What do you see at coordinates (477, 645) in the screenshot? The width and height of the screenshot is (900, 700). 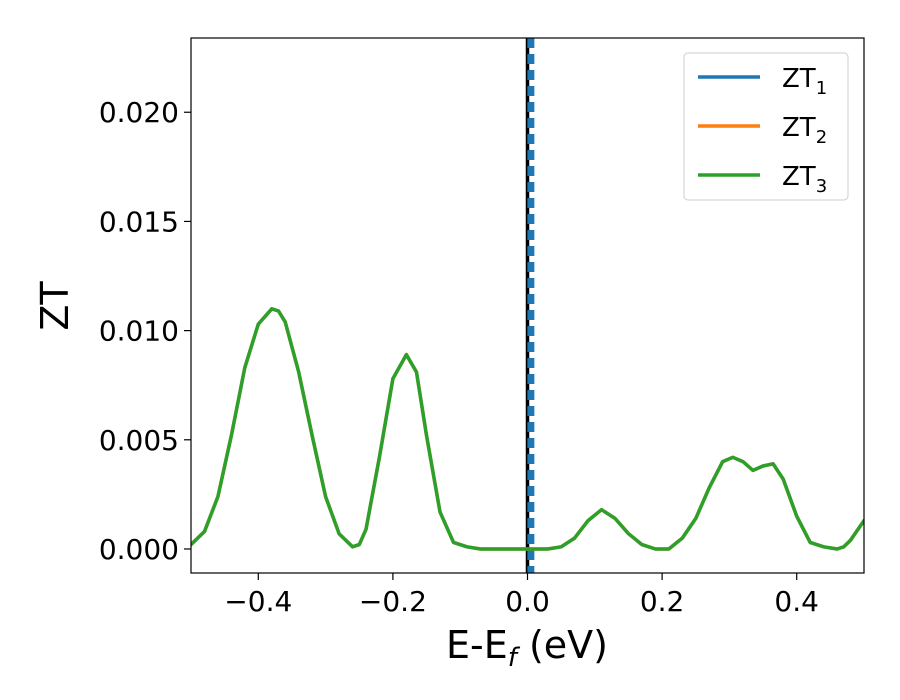 I see `x-axis-label-main: E-E` at bounding box center [477, 645].